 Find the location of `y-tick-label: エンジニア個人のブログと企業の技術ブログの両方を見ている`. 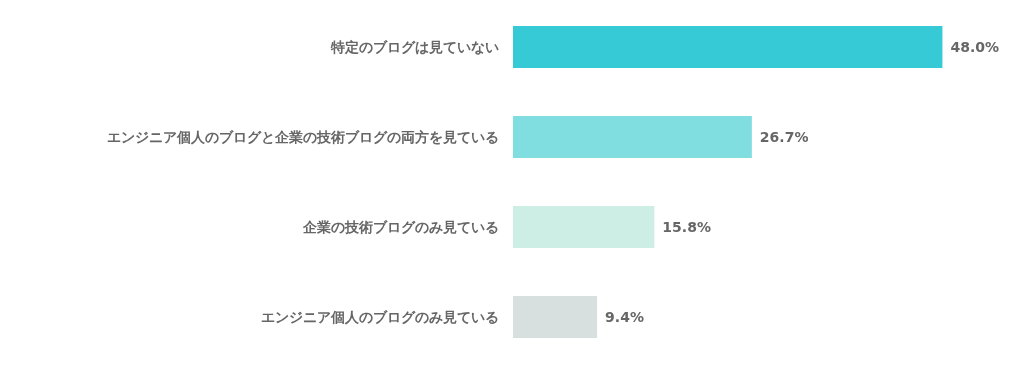

y-tick-label: エンジニア個人のブログと企業の技術ブログの両方を見ている is located at coordinates (303, 137).